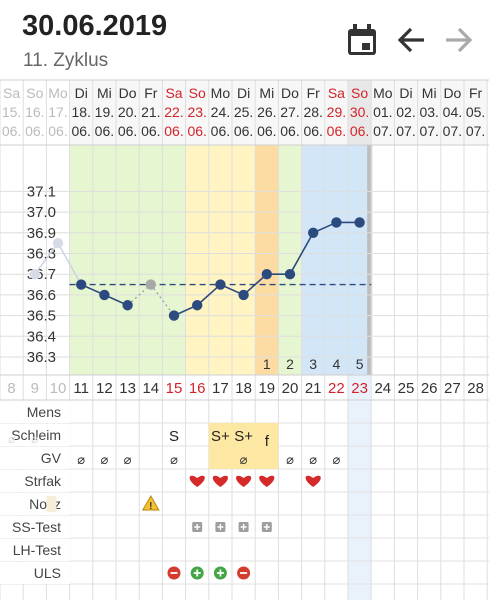  What do you see at coordinates (104, 388) in the screenshot?
I see `cycle-day-number: 12` at bounding box center [104, 388].